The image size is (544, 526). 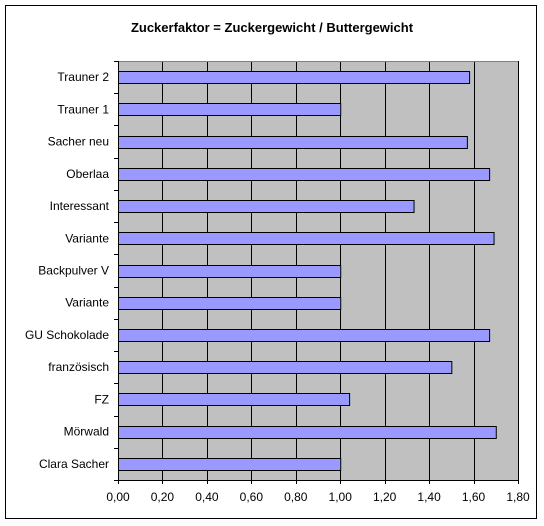 What do you see at coordinates (101, 399) in the screenshot?
I see `category-label: FZ` at bounding box center [101, 399].